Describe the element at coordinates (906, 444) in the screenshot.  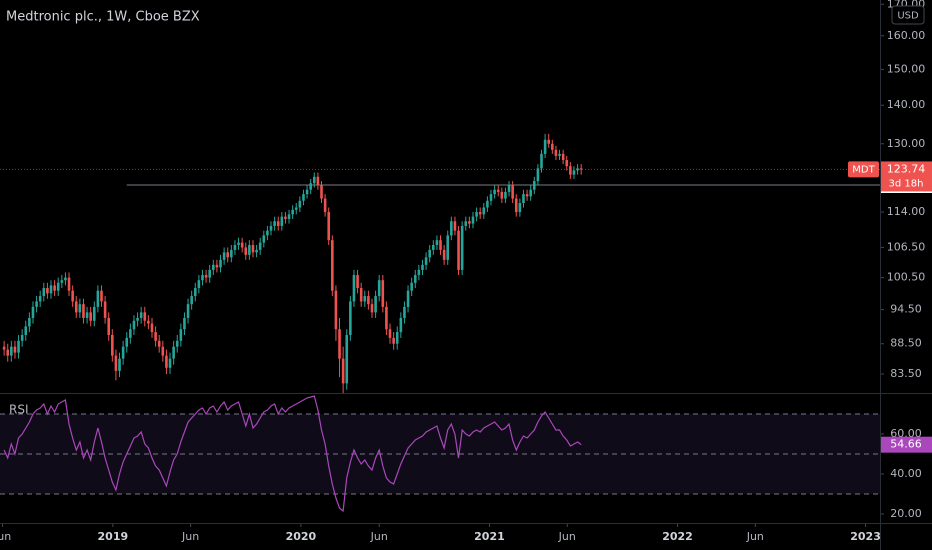
I see `rsi-value-box` at that location.